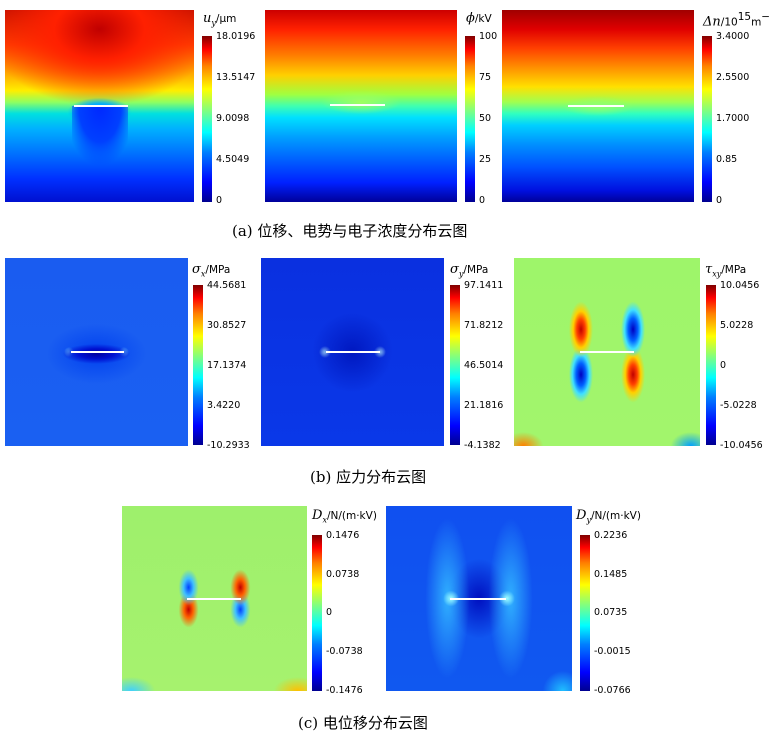 Image resolution: width=769 pixels, height=743 pixels. I want to click on txy-crack, so click(607, 352).